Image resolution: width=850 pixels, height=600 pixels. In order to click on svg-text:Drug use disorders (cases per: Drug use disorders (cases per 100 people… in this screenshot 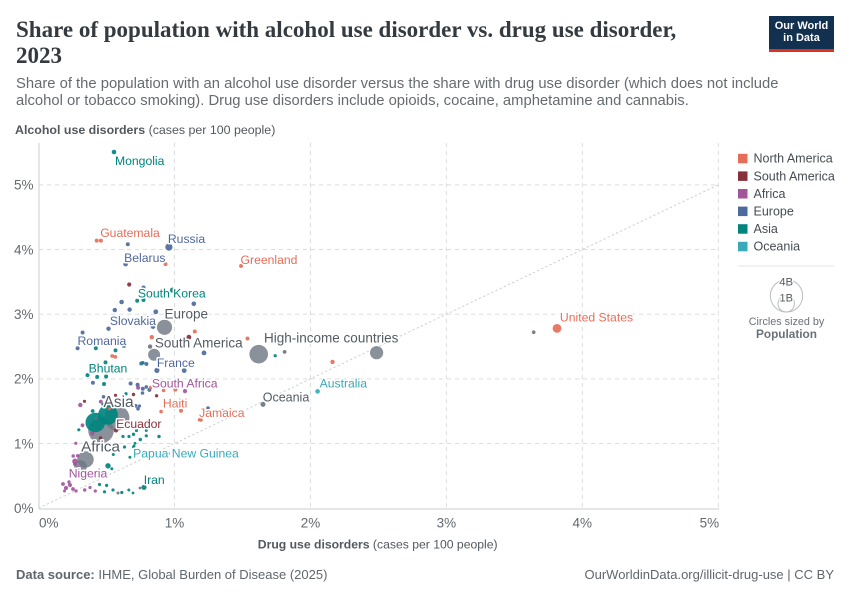, I will do `click(378, 545)`.